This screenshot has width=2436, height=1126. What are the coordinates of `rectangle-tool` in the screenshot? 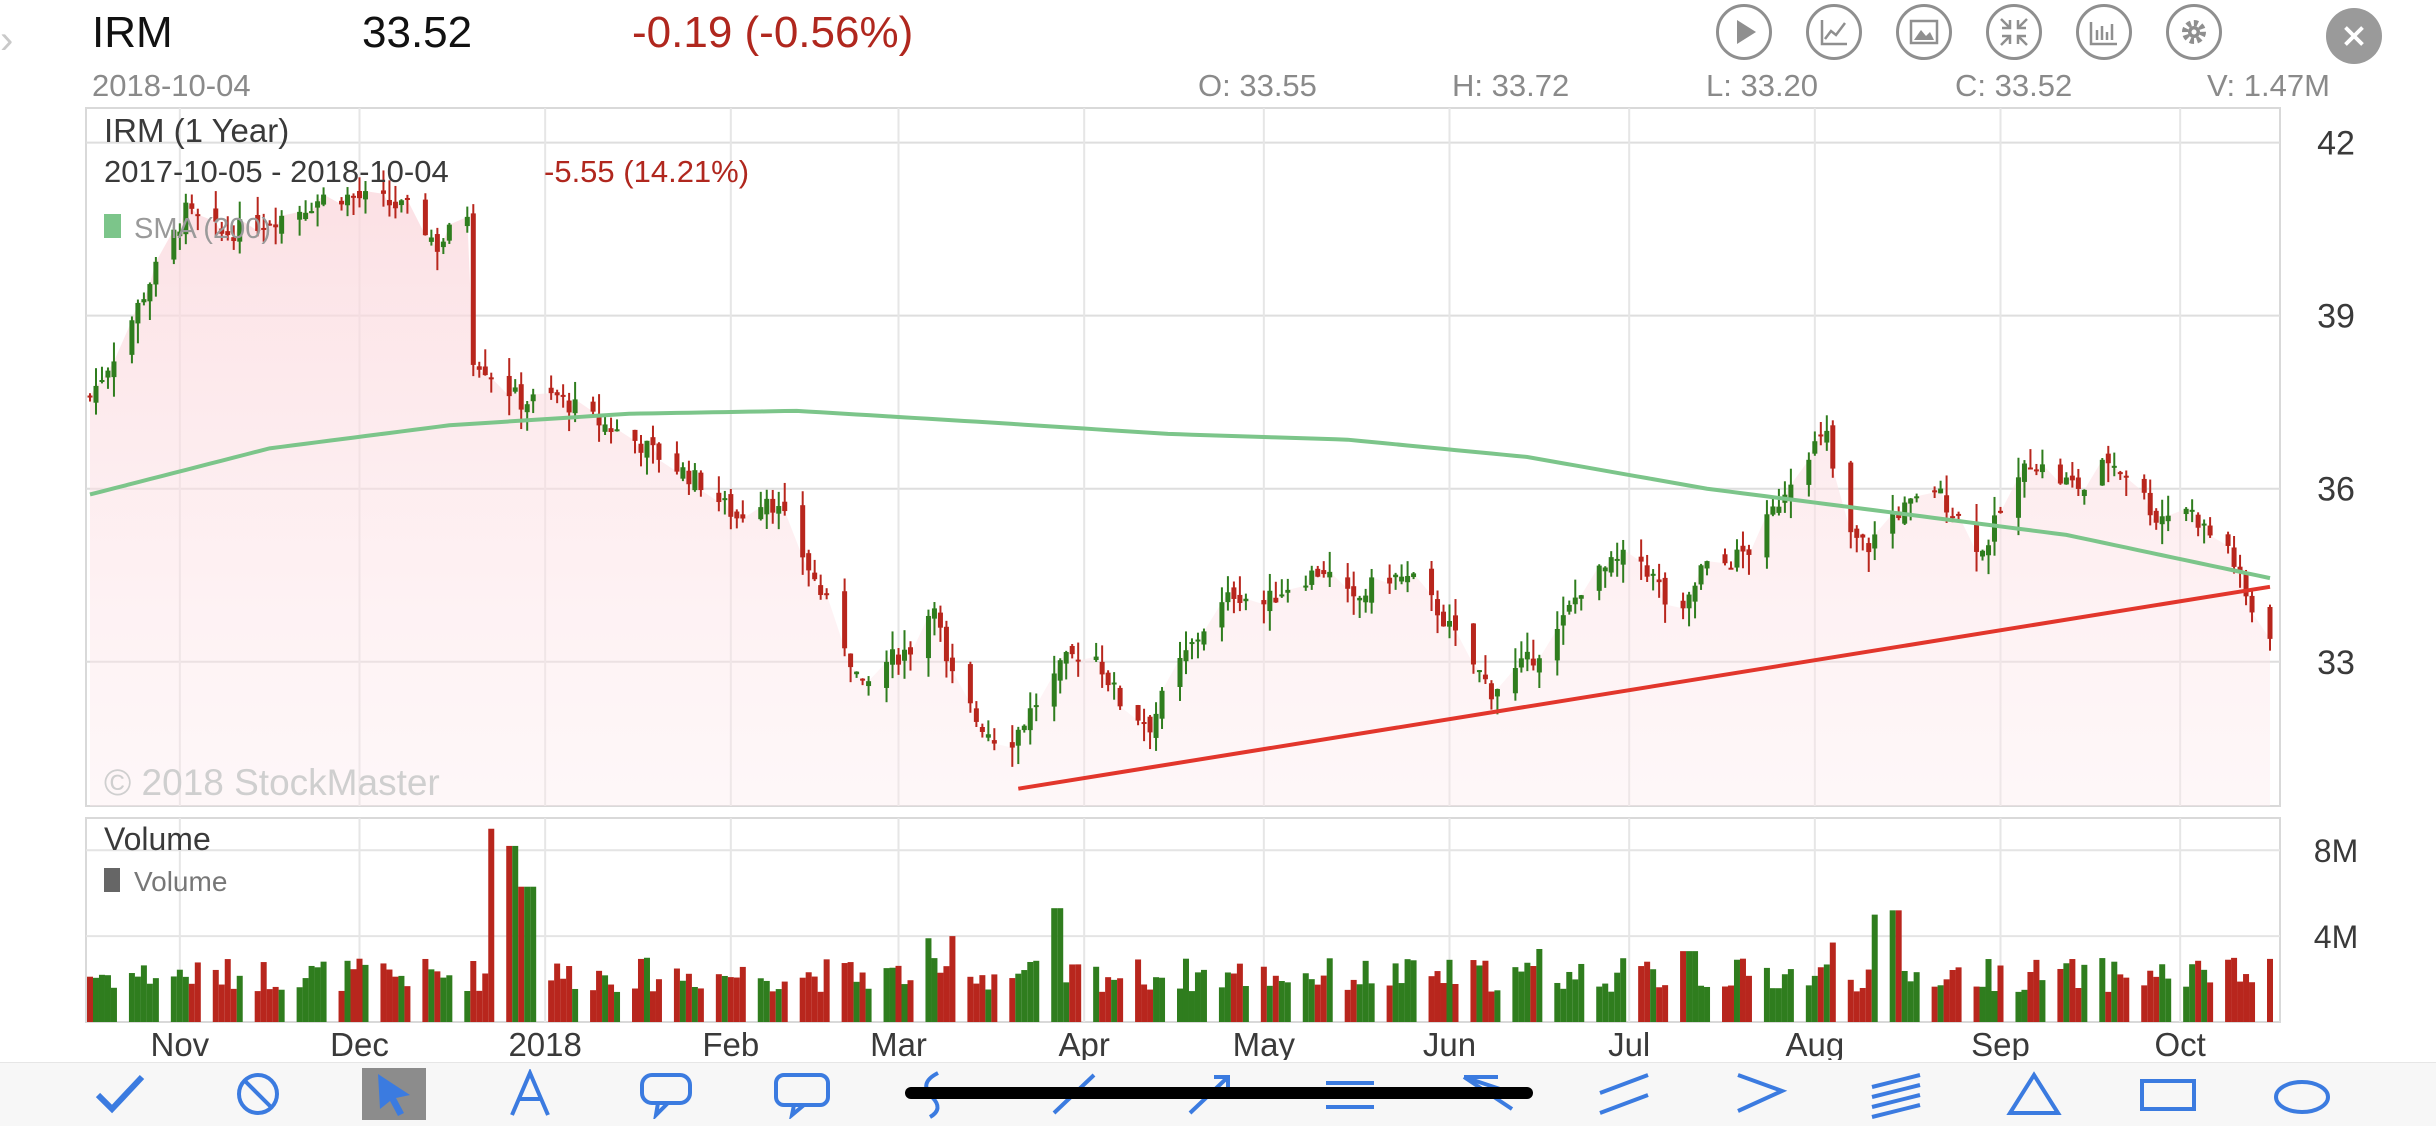 It's located at (2168, 1094).